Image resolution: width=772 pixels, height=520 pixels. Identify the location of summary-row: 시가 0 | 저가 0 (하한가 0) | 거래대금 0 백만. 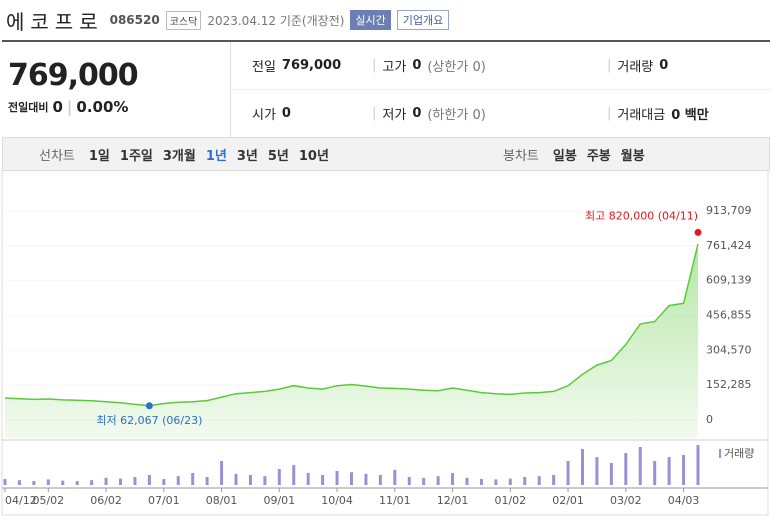
(501, 113).